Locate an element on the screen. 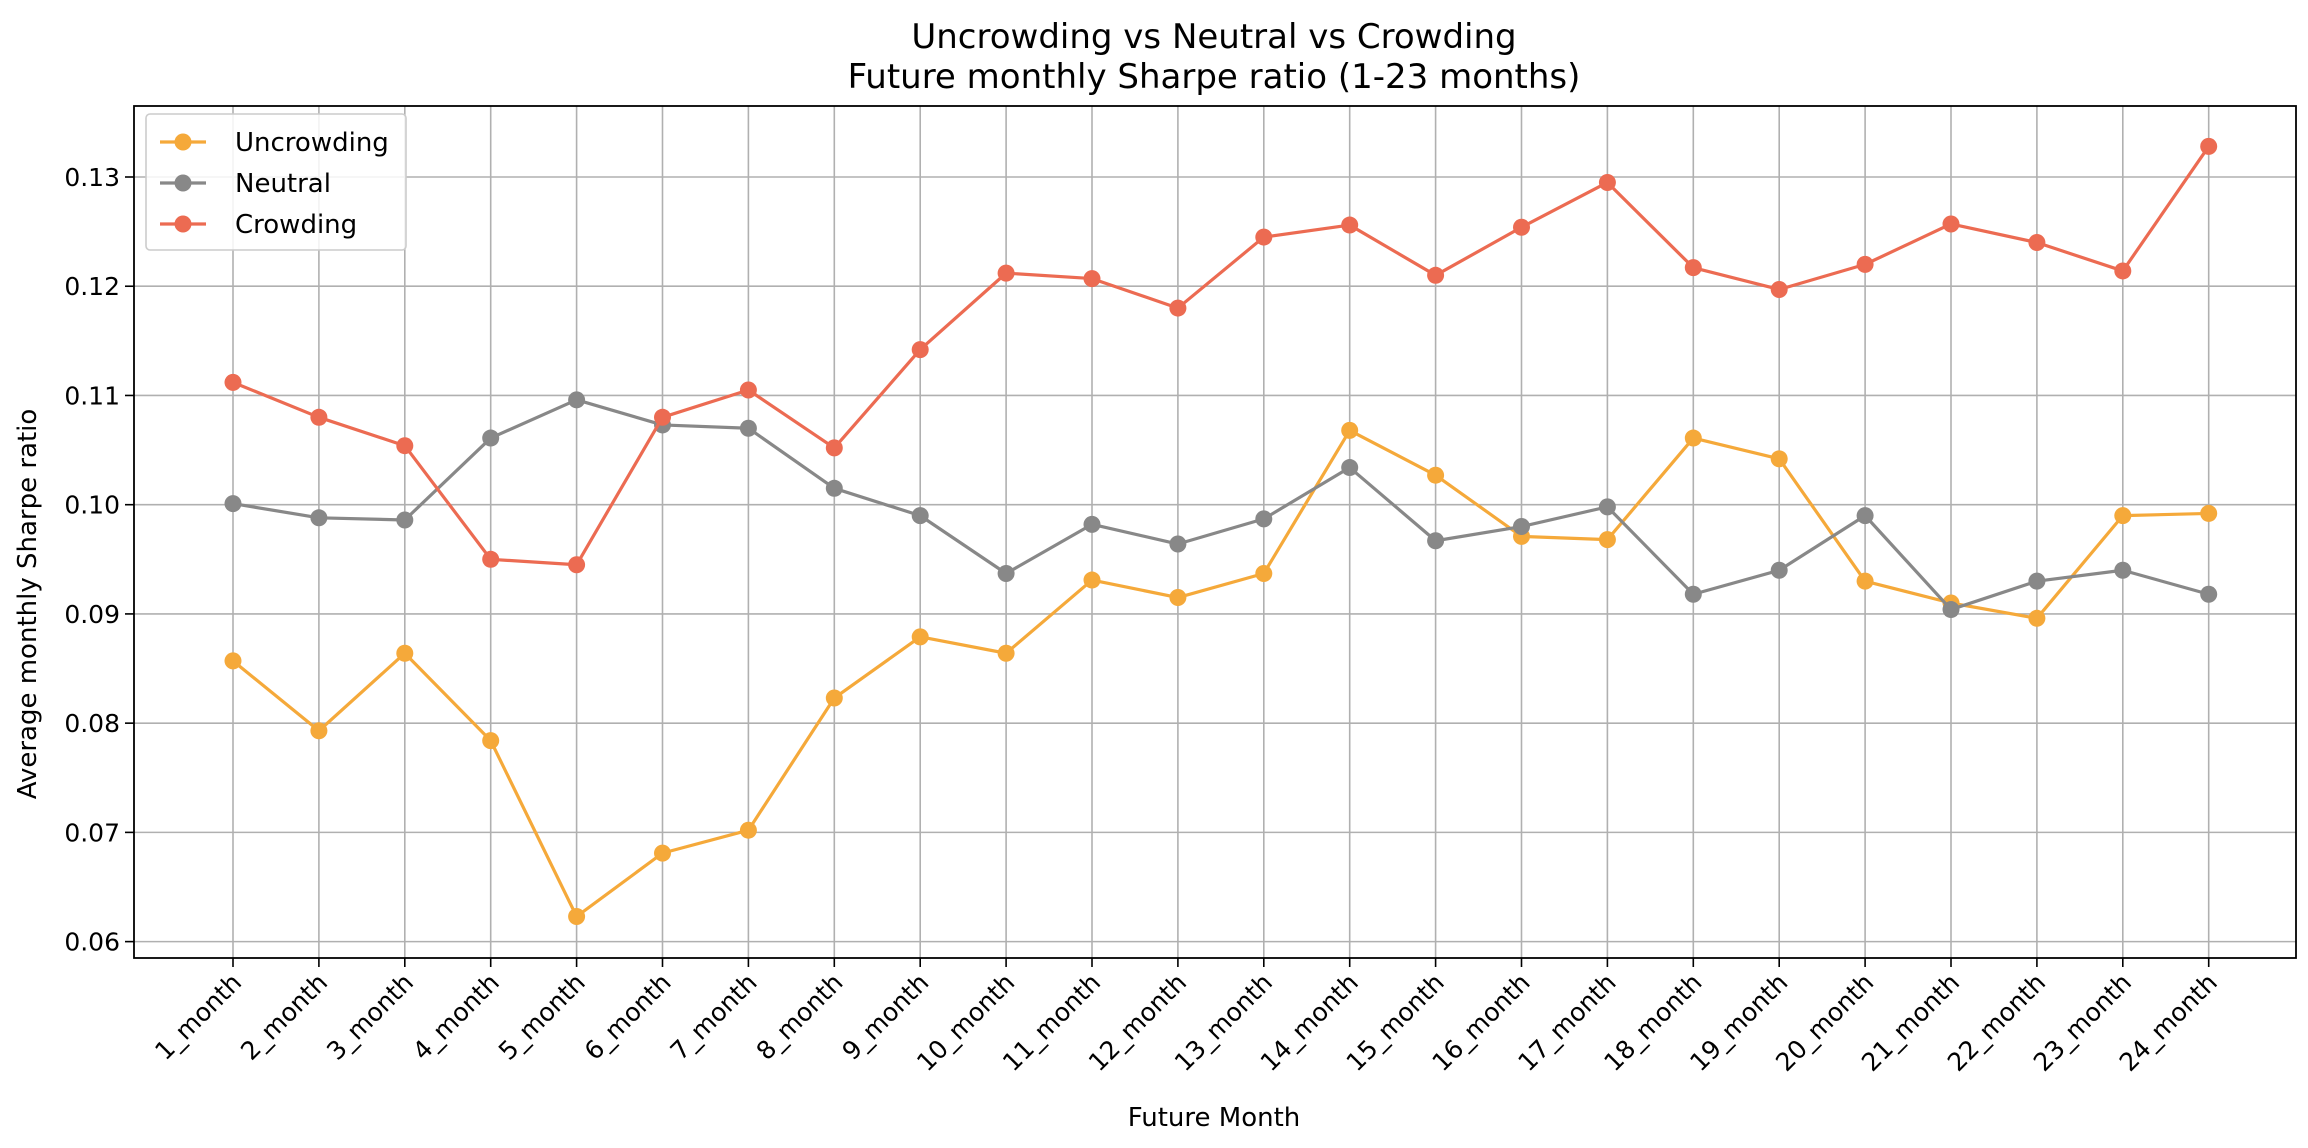  legend-box is located at coordinates (276, 182).